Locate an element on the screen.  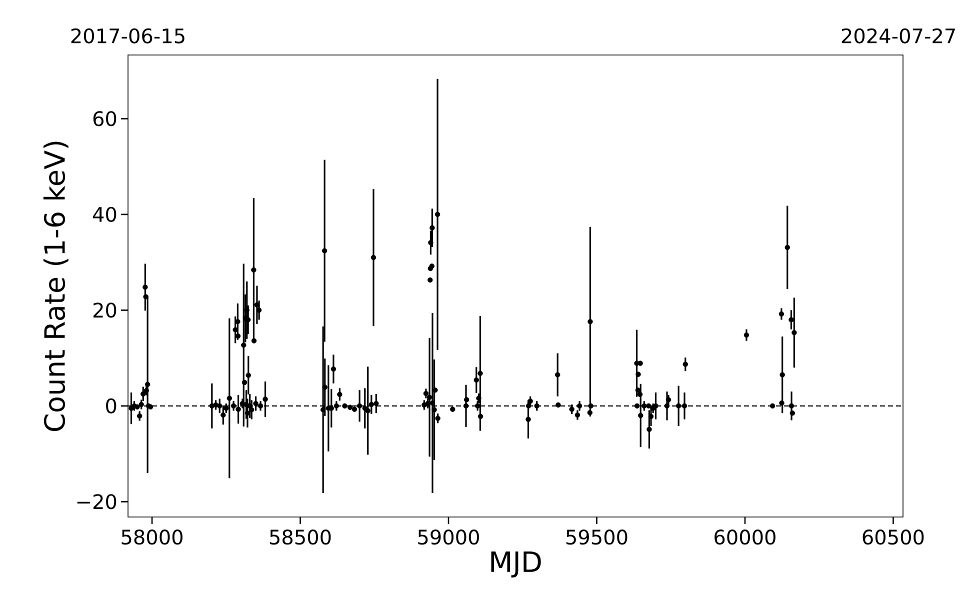
y-tick-label: 40 is located at coordinates (104, 214).